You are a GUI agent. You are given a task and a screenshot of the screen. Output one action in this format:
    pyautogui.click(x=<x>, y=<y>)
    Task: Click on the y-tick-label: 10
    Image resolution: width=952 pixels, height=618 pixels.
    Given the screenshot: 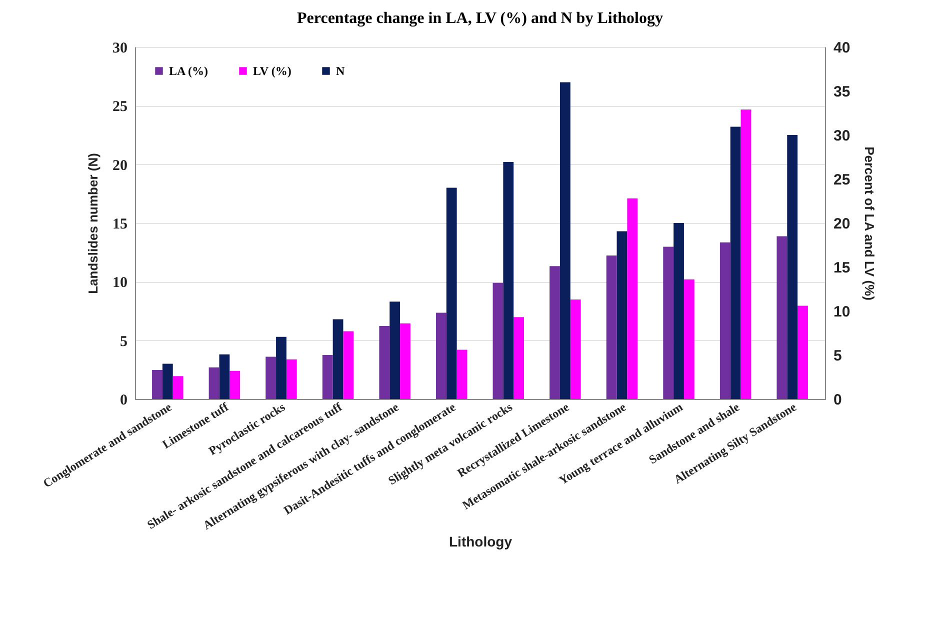 What is the action you would take?
    pyautogui.click(x=120, y=283)
    